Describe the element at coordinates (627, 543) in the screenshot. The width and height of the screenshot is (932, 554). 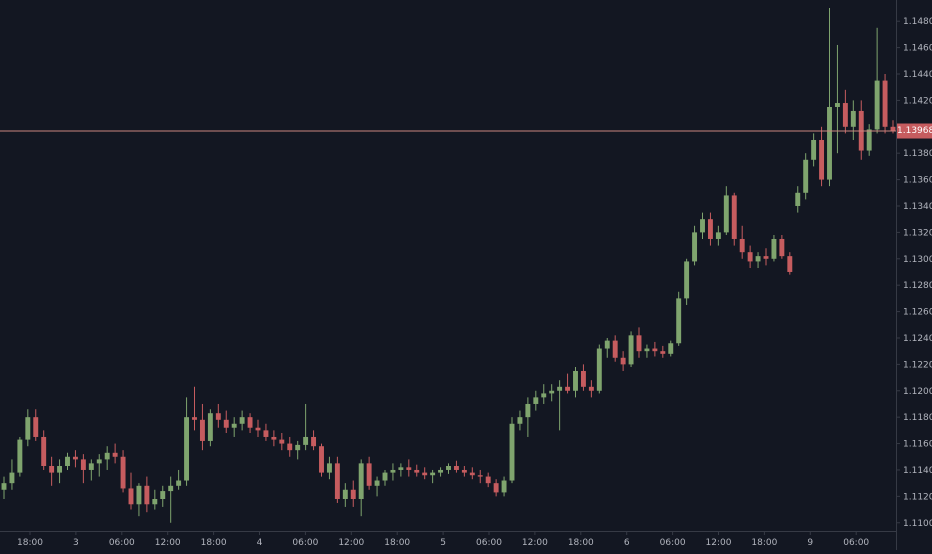
I see `x-tick-label: 6` at that location.